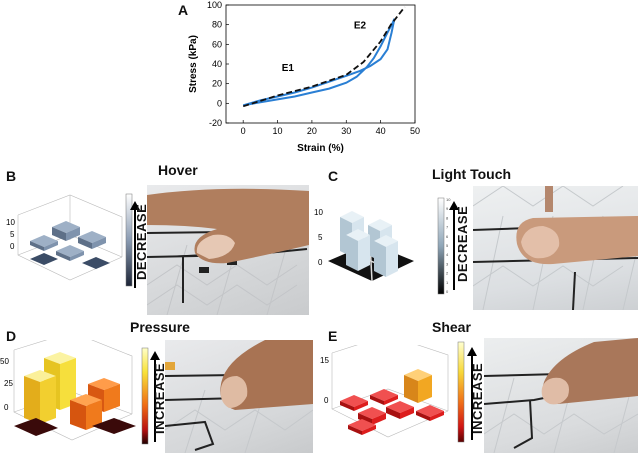 The width and height of the screenshot is (640, 453). Describe the element at coordinates (217, 44) in the screenshot. I see `y-tick-label: 60` at that location.